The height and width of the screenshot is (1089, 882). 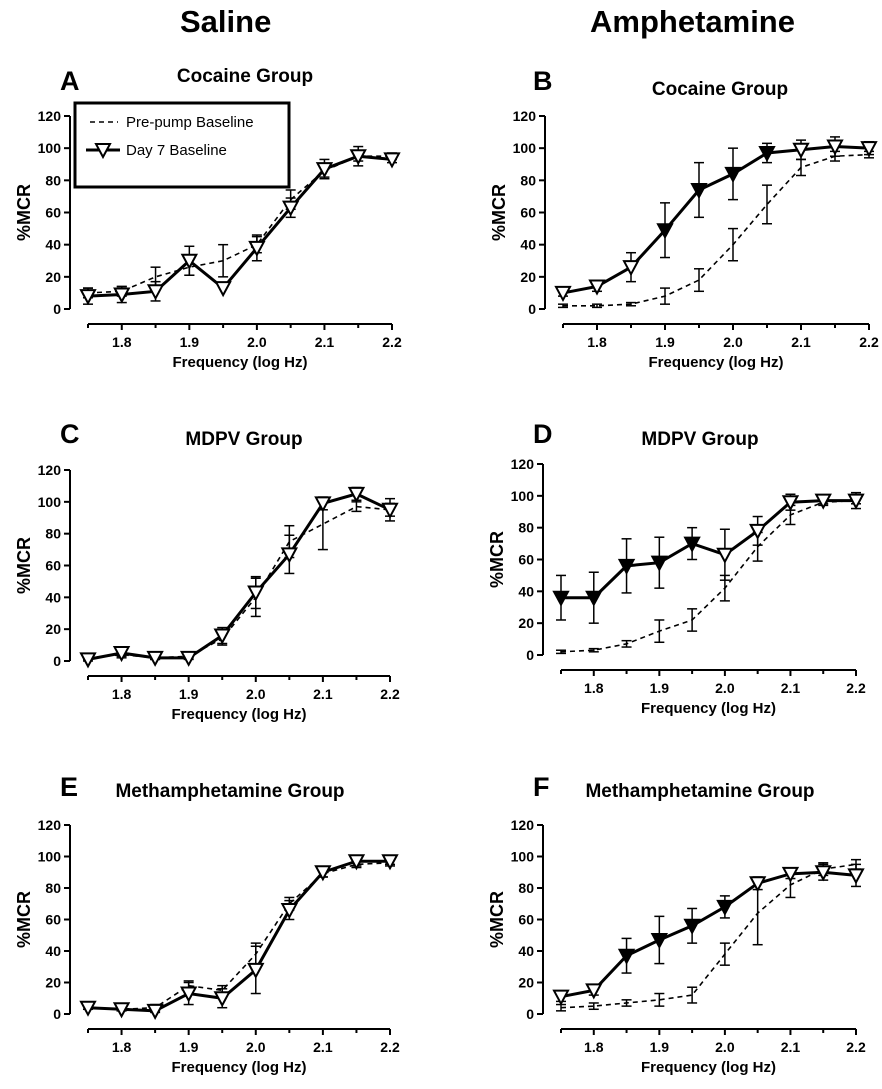 I want to click on panel-title: MDPV Group, so click(x=699, y=439).